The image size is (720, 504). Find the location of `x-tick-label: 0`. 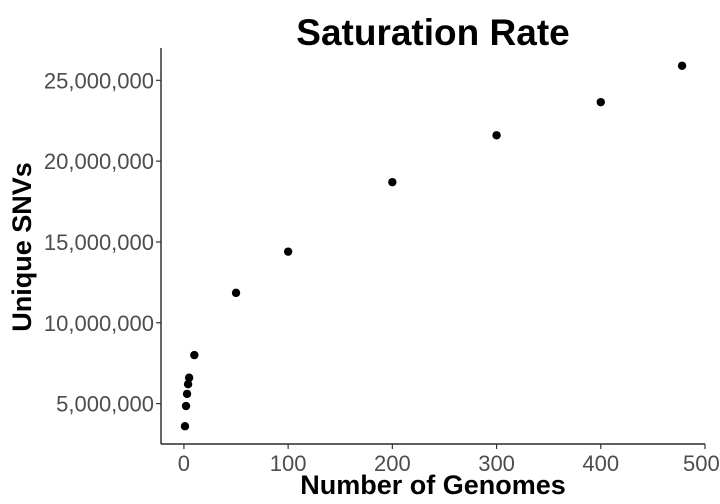

x-tick-label: 0 is located at coordinates (184, 463).